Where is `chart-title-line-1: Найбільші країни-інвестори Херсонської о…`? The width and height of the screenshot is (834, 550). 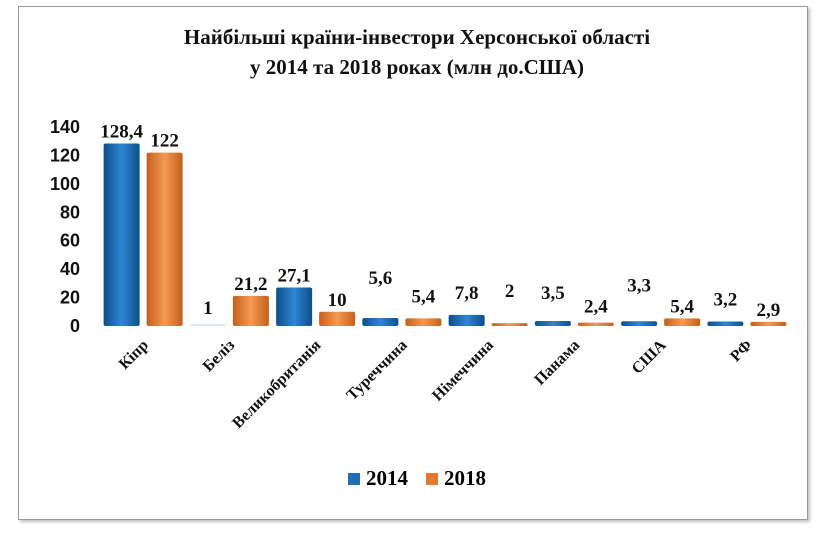
chart-title-line-1: Найбільші країни-інвестори Херсонської о… is located at coordinates (417, 37).